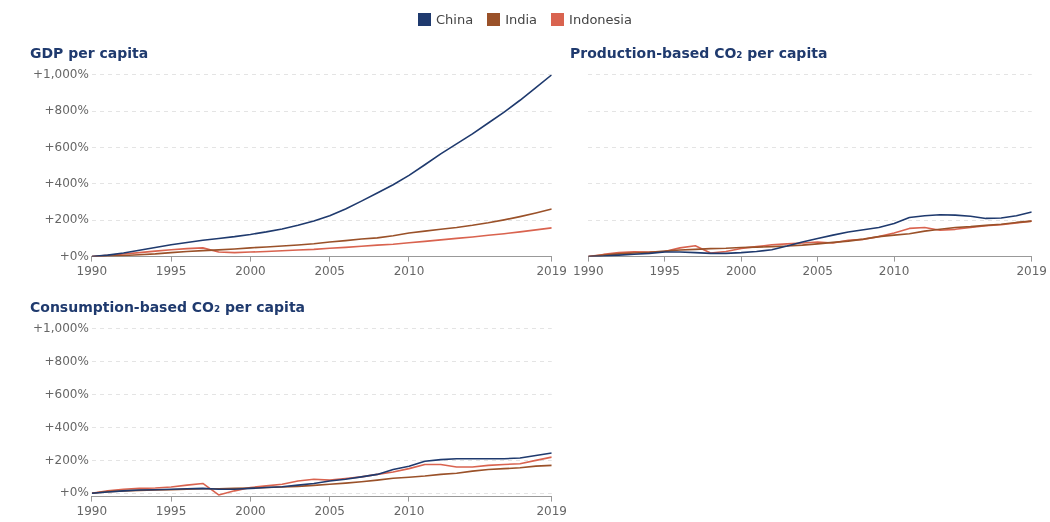 This screenshot has height=522, width=1050. I want to click on legend-label: Indonesia, so click(600, 19).